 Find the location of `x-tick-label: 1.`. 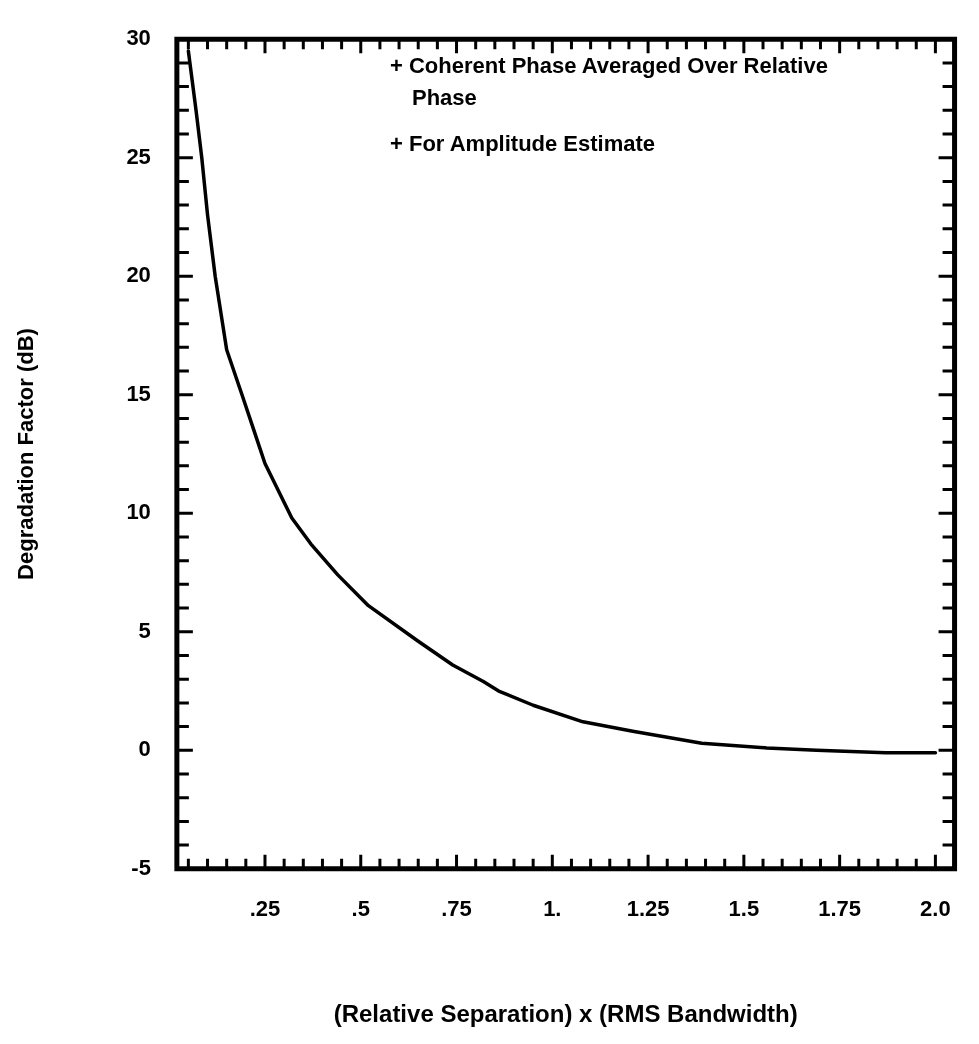

x-tick-label: 1. is located at coordinates (552, 909).